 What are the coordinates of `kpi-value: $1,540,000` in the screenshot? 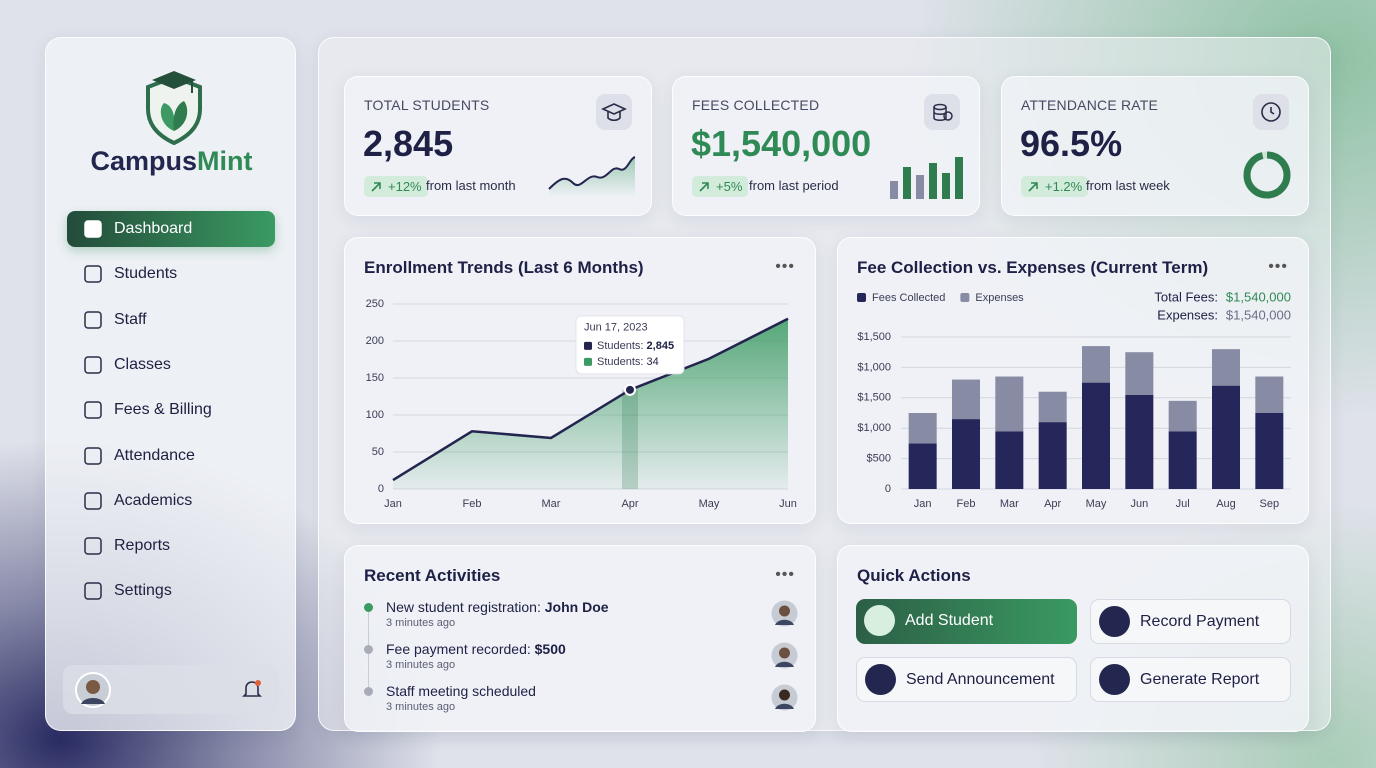 It's located at (781, 143).